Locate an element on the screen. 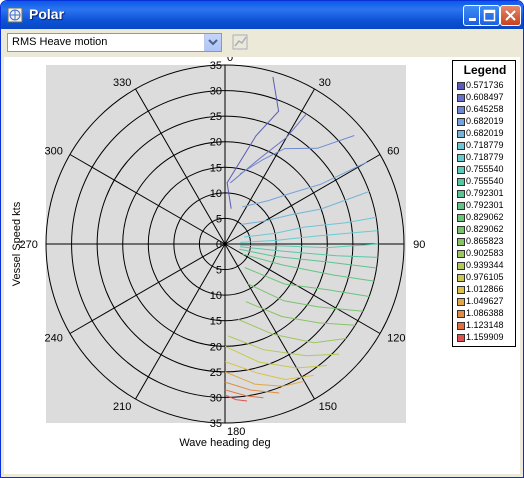 The image size is (524, 478). angle-tick-label: 60 is located at coordinates (393, 151).